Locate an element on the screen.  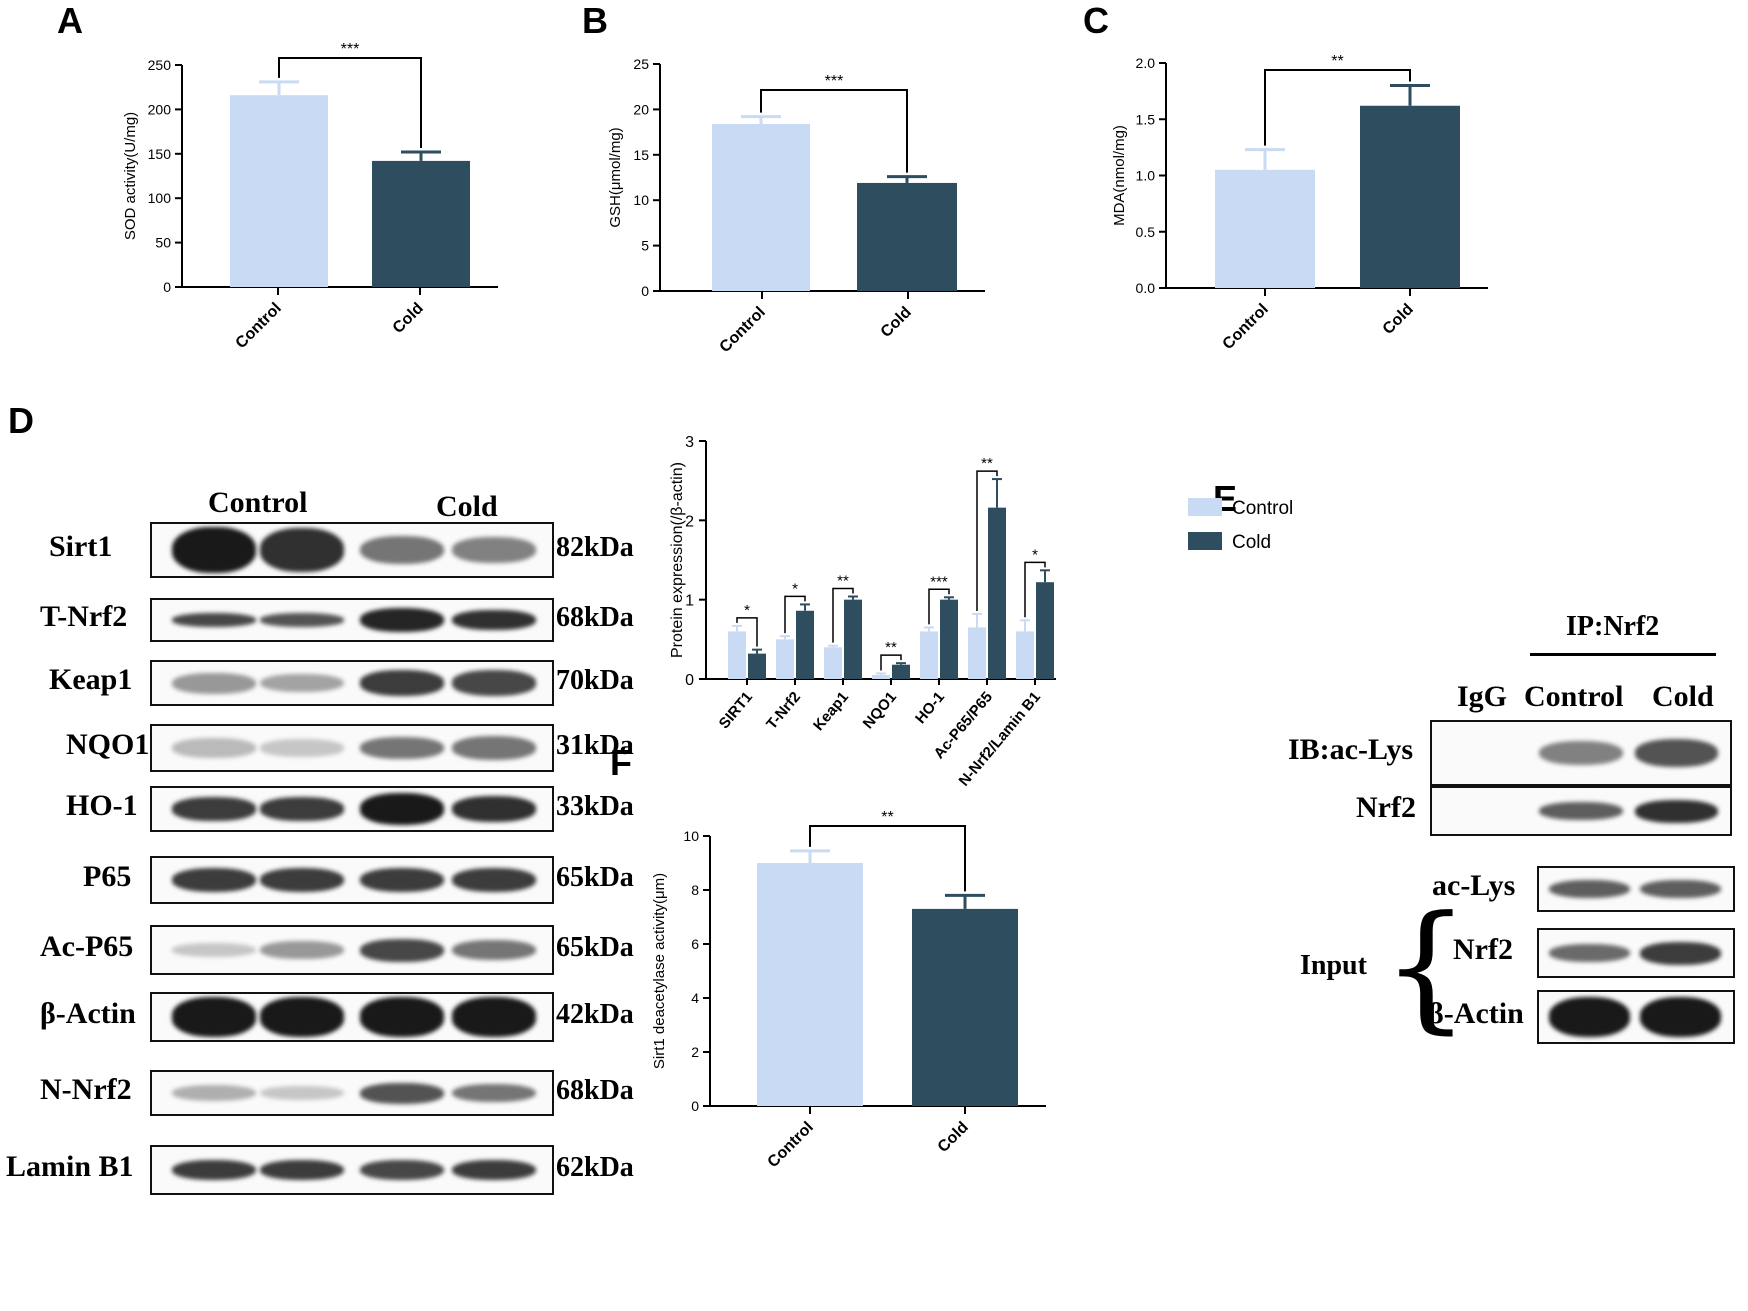
chart-a-y-tick-label: 200 is located at coordinates (160, 109).